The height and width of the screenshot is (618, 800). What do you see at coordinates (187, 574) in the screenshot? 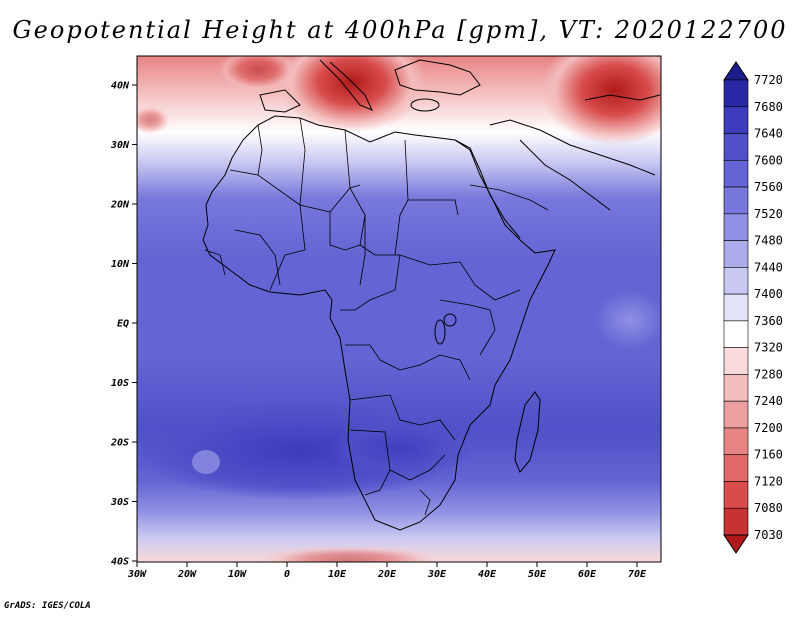
I see `lon-label: 20W` at bounding box center [187, 574].